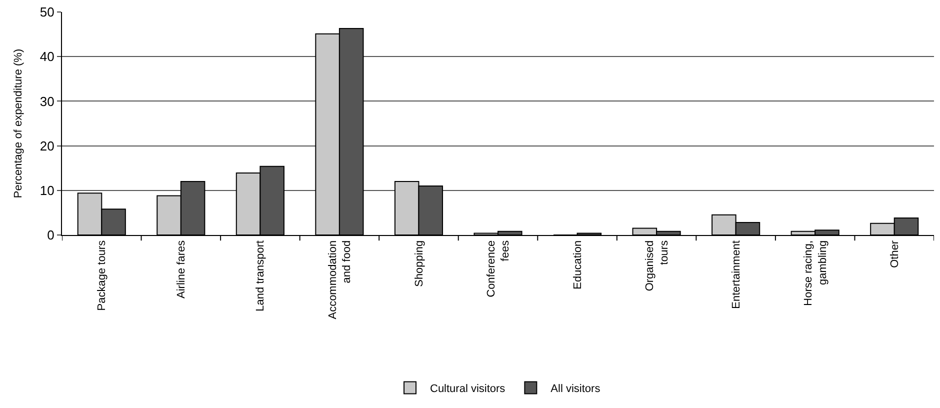 The height and width of the screenshot is (408, 940). Describe the element at coordinates (657, 266) in the screenshot. I see `x-tick-label: Organised tours` at that location.